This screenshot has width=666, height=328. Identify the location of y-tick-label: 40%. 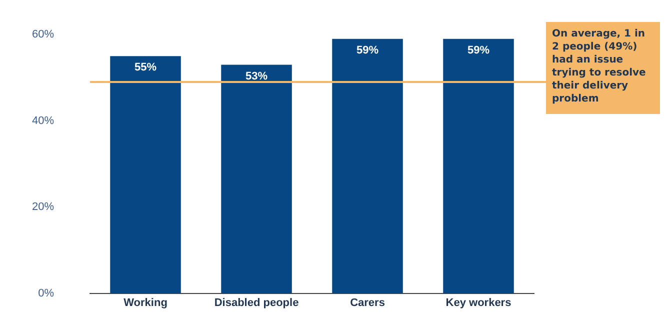
(43, 120).